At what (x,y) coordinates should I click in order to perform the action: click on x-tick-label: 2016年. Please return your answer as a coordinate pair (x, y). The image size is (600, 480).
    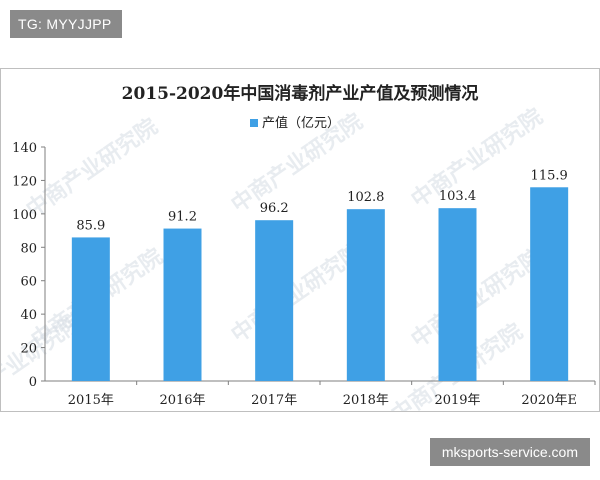
    Looking at the image, I should click on (182, 400).